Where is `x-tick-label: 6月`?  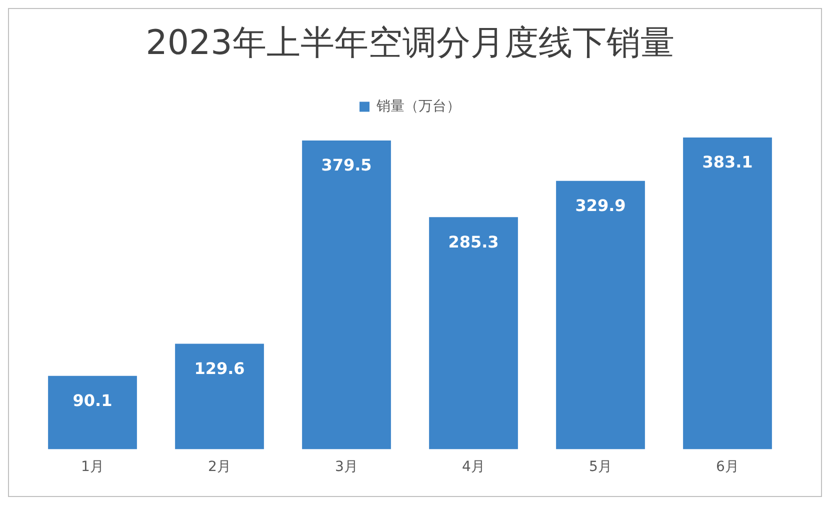
x-tick-label: 6月 is located at coordinates (727, 467).